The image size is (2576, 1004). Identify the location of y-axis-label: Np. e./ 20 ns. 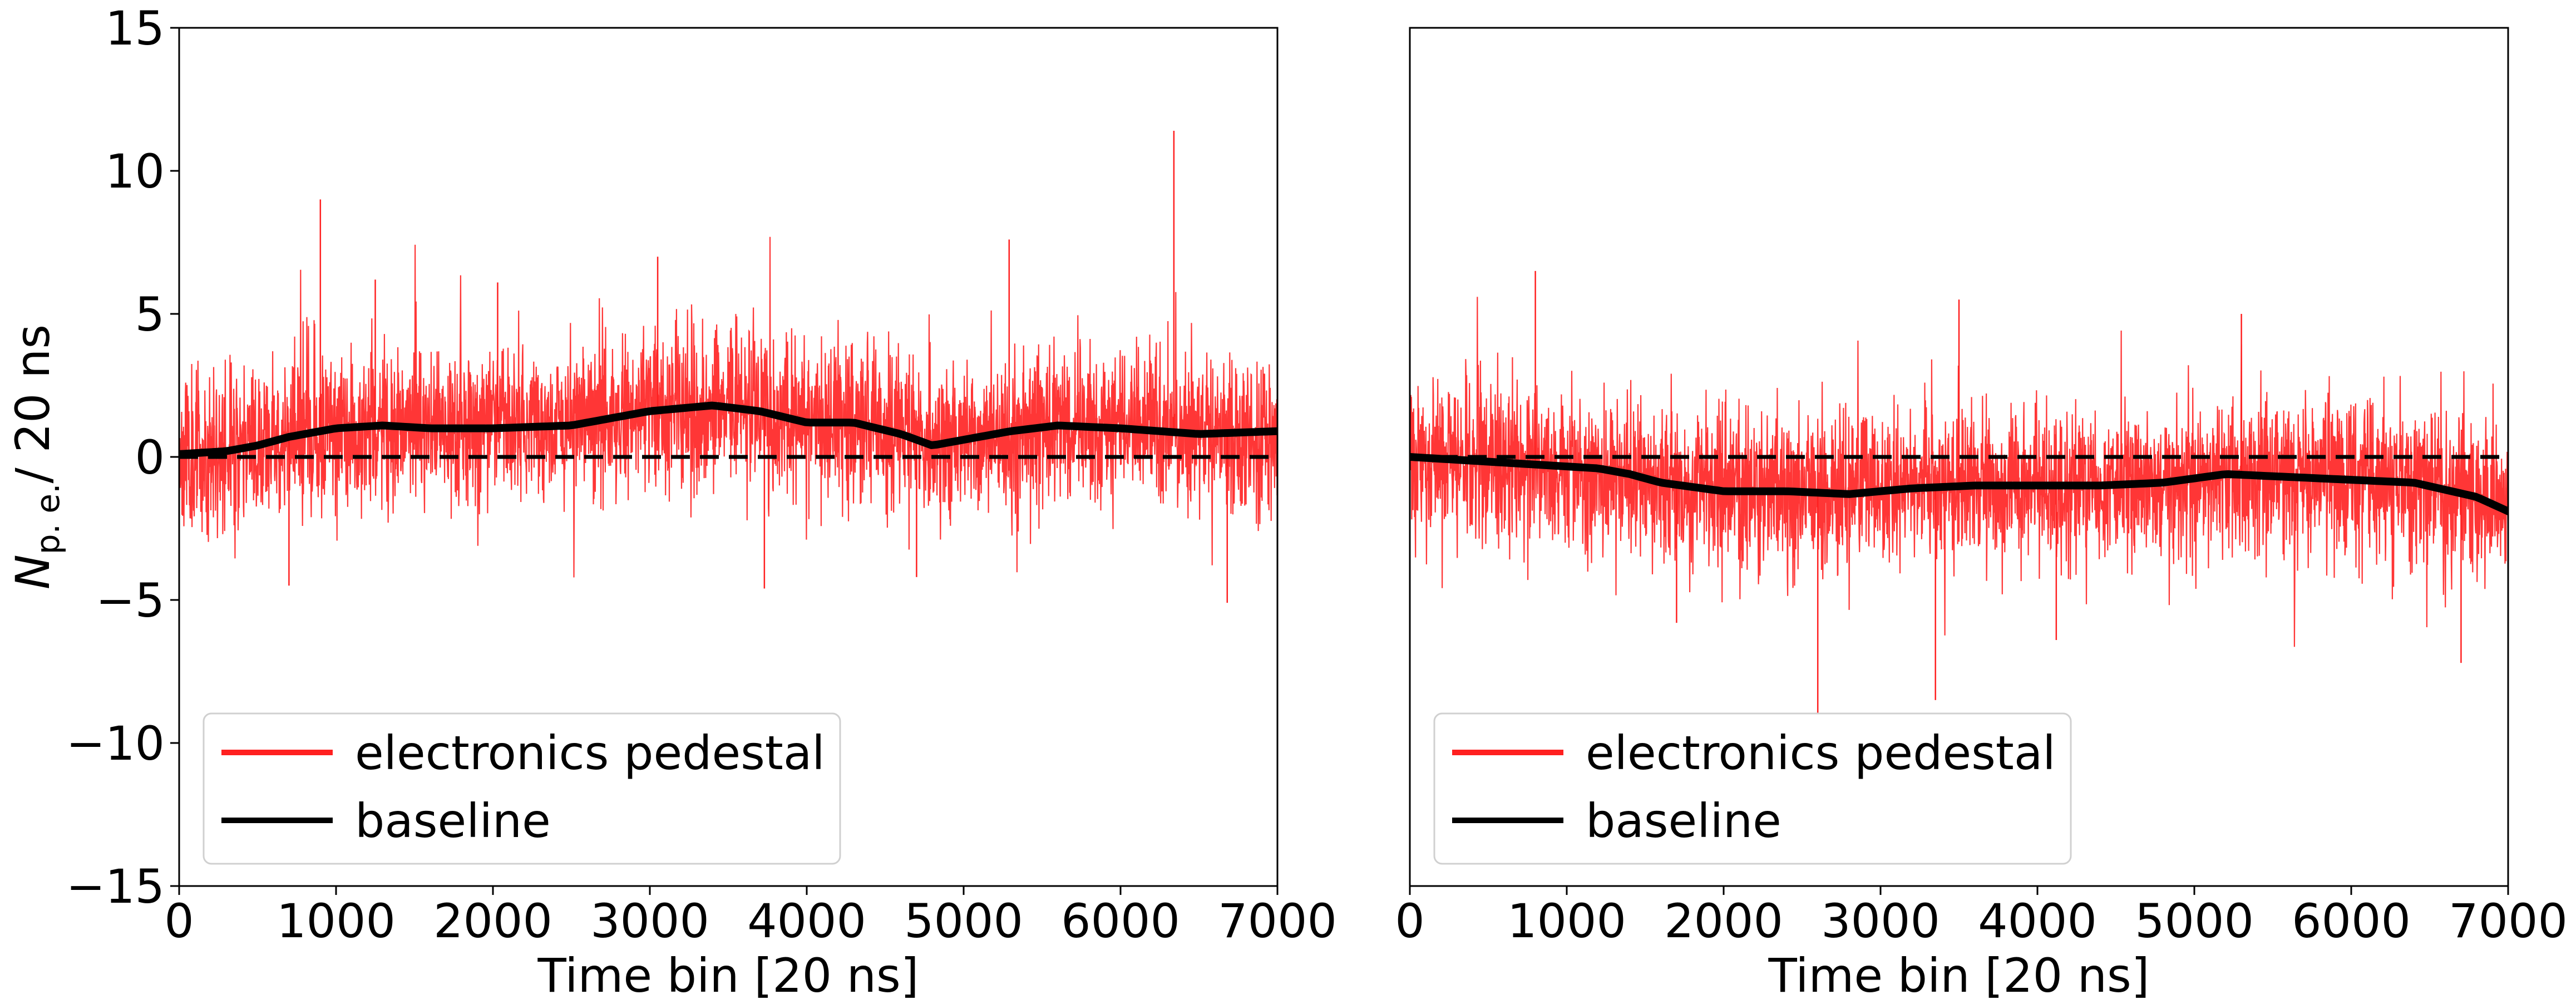
(36, 456).